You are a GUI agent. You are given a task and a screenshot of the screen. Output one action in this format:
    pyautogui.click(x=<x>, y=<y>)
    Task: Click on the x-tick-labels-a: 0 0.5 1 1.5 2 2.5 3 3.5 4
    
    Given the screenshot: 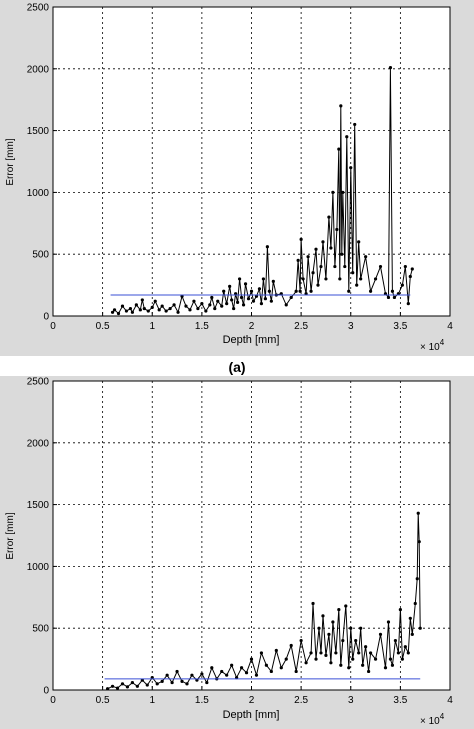 What is the action you would take?
    pyautogui.click(x=251, y=322)
    